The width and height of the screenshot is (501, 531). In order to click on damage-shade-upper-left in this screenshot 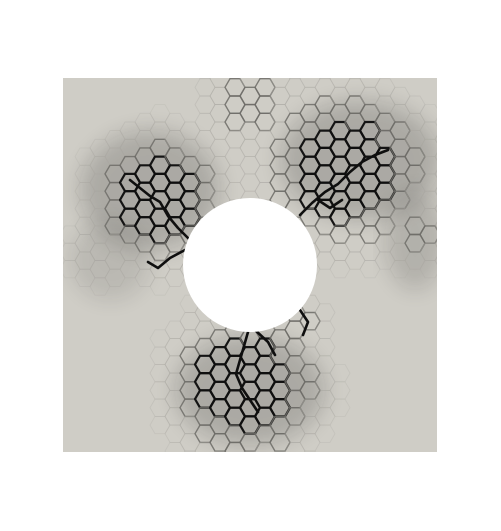, I will do `click(150, 190)`.